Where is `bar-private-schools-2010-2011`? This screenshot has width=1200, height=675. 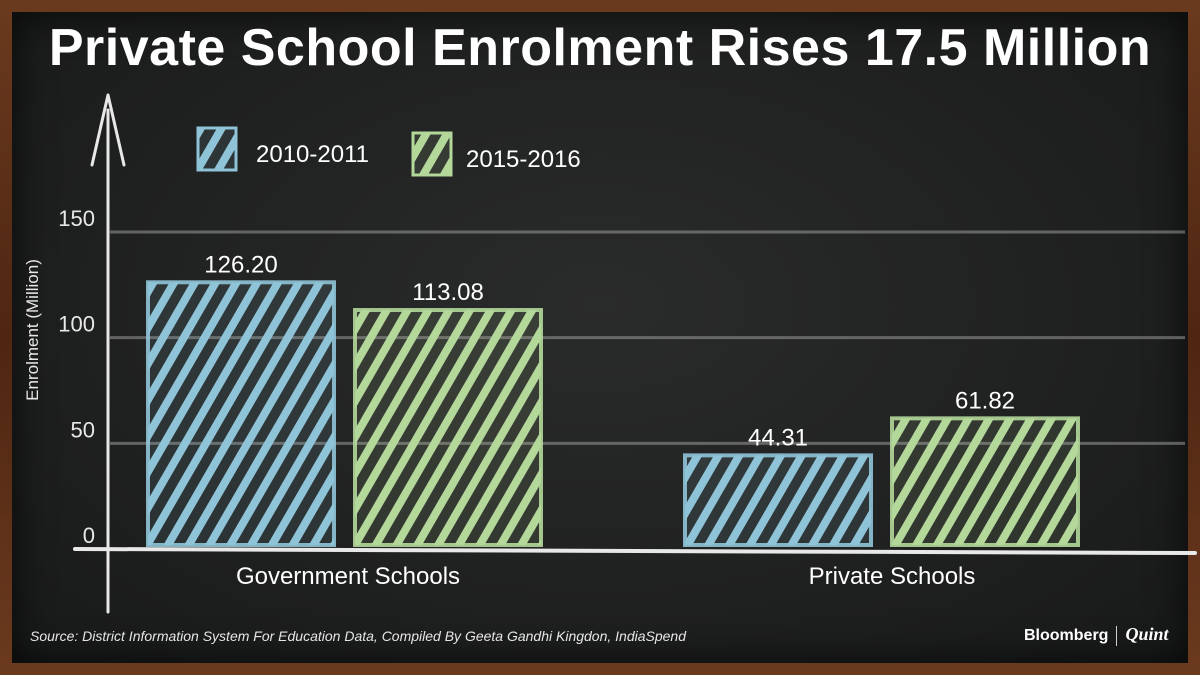
bar-private-schools-2010-2011 is located at coordinates (778, 500).